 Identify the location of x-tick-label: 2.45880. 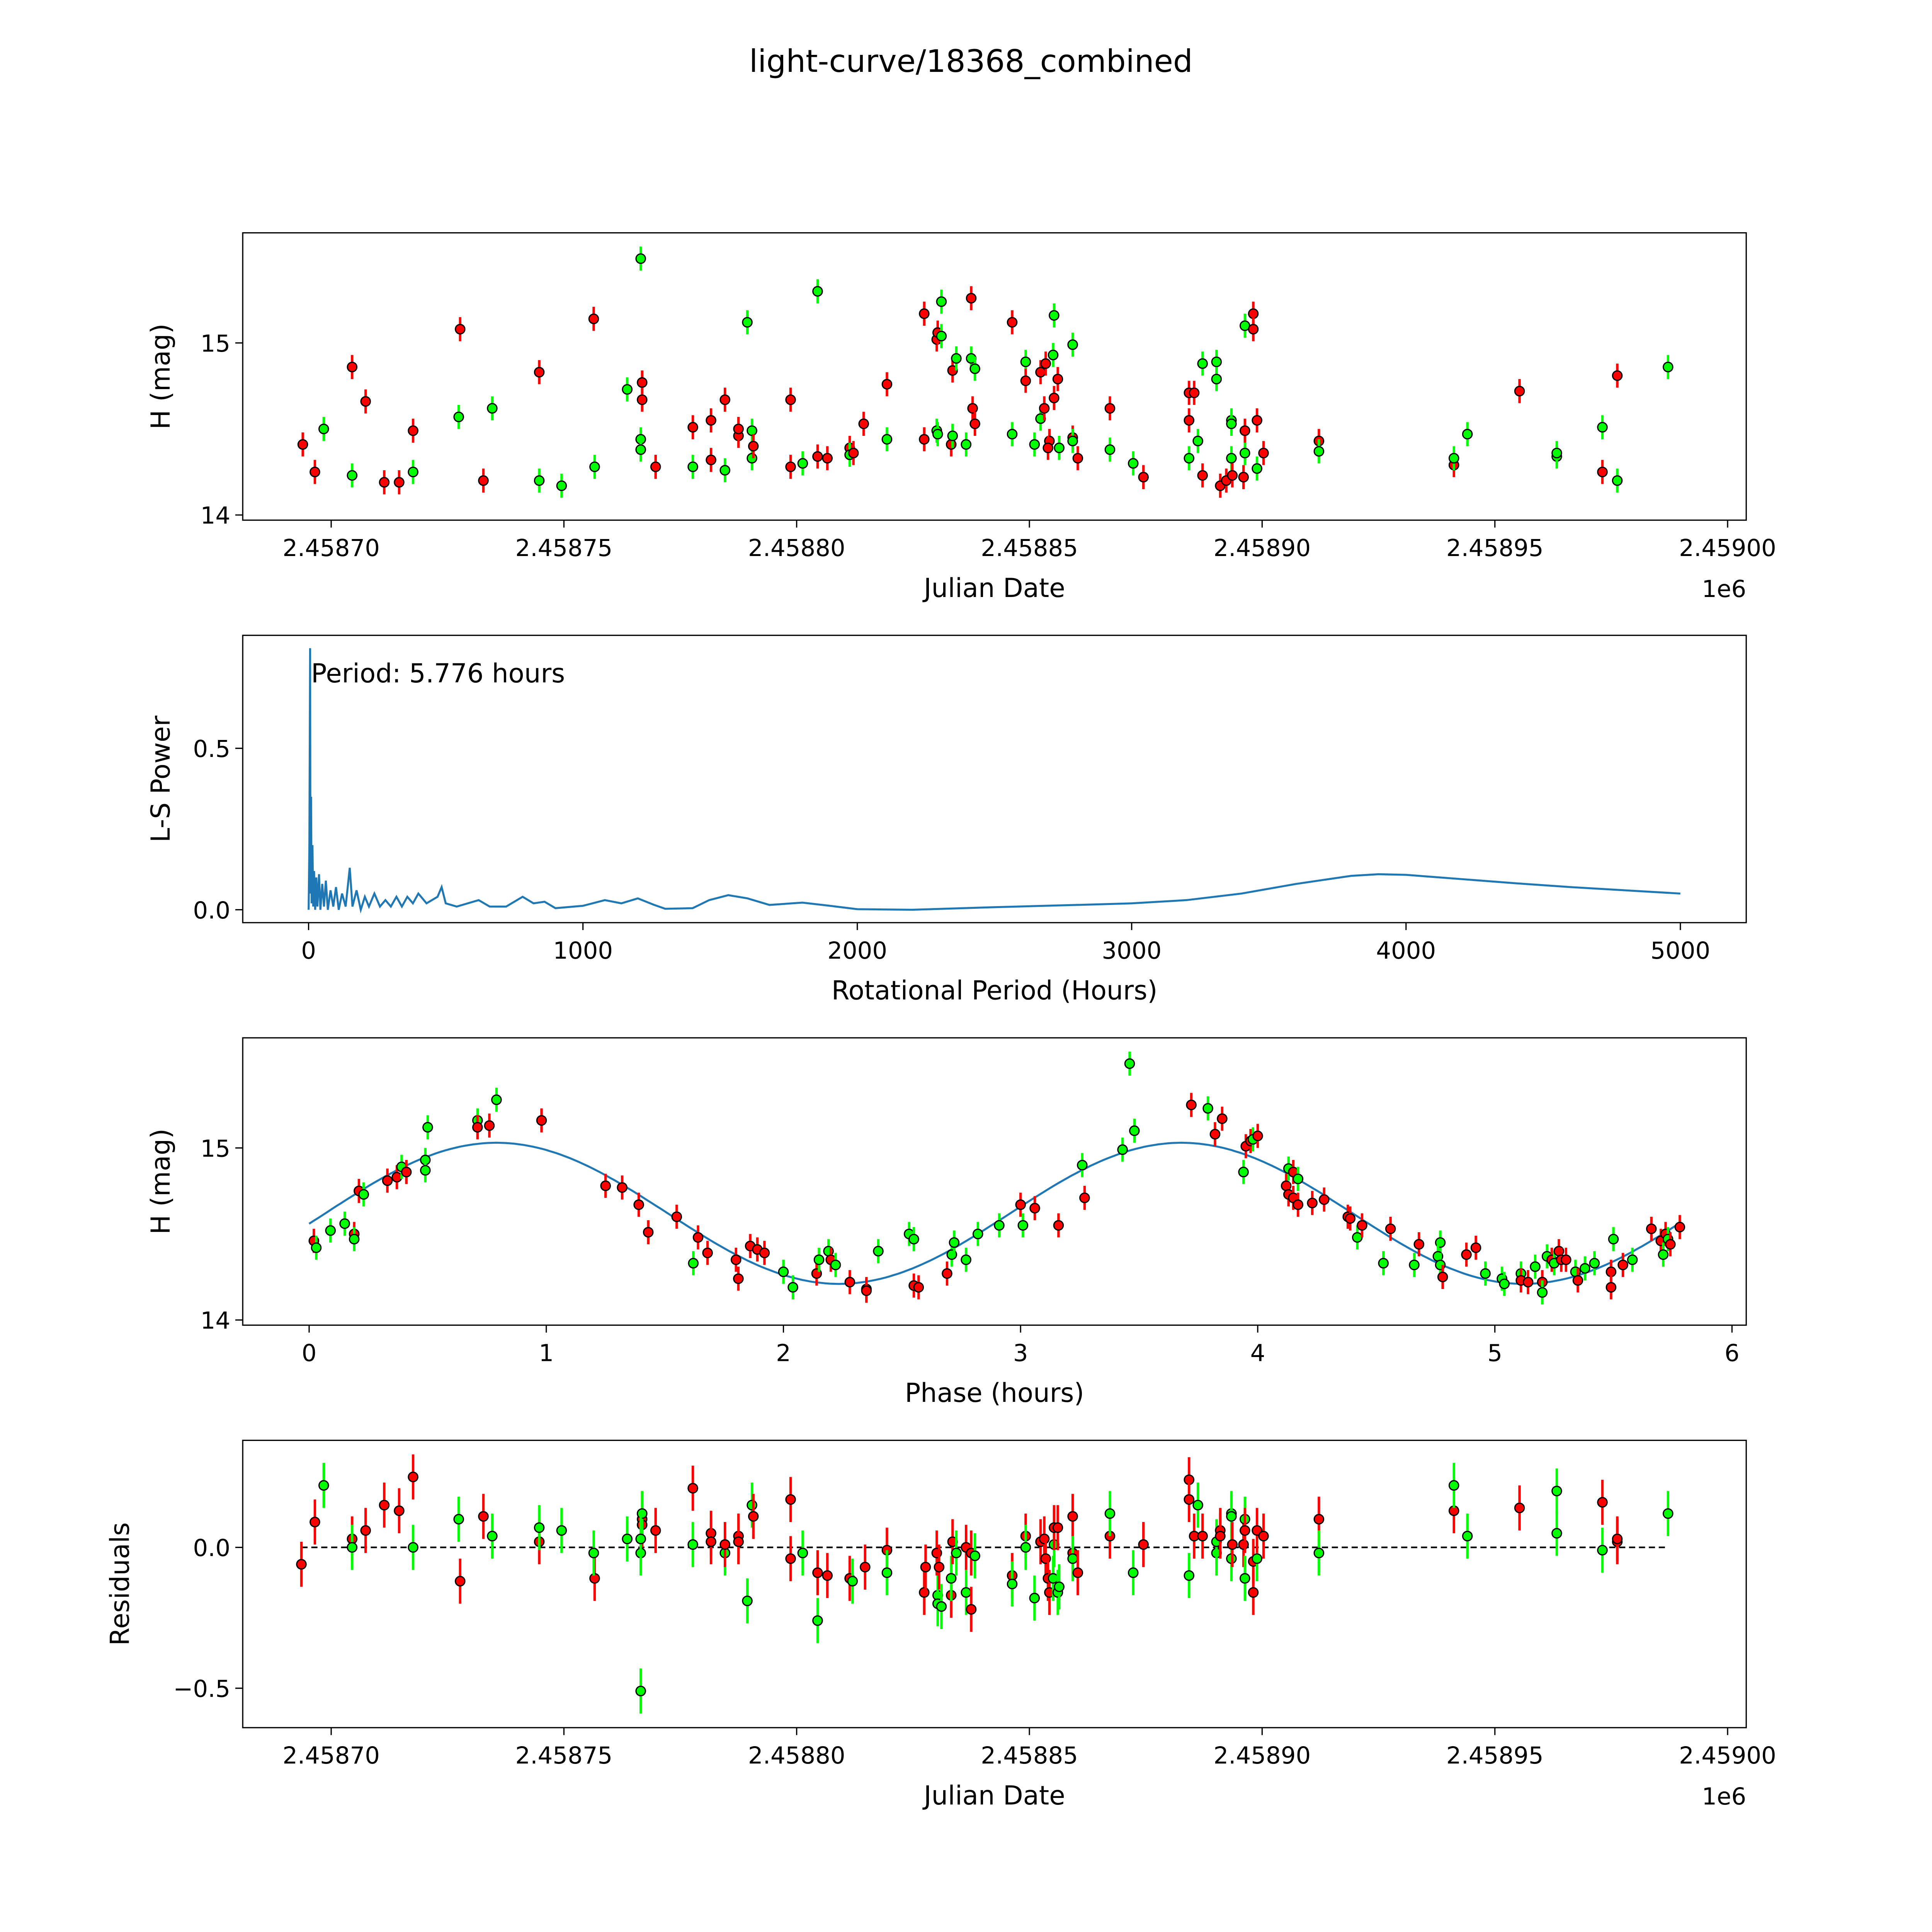
(797, 1756).